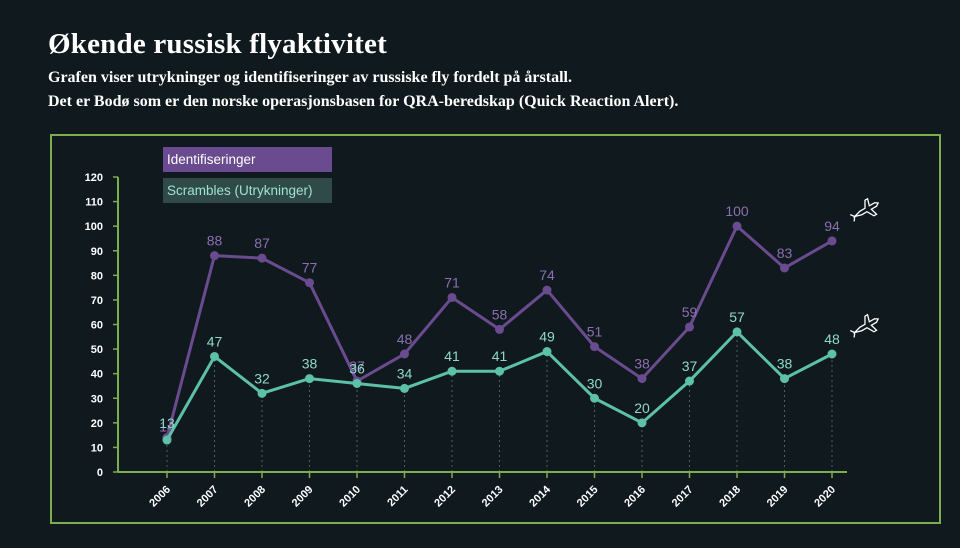  Describe the element at coordinates (97, 326) in the screenshot. I see `y-tick-label: 60` at that location.